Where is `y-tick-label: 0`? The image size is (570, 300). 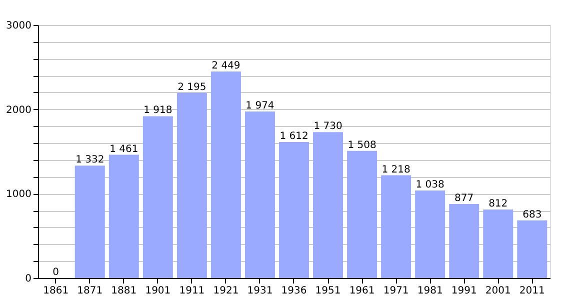
y-tick-label: 0 is located at coordinates (28, 279).